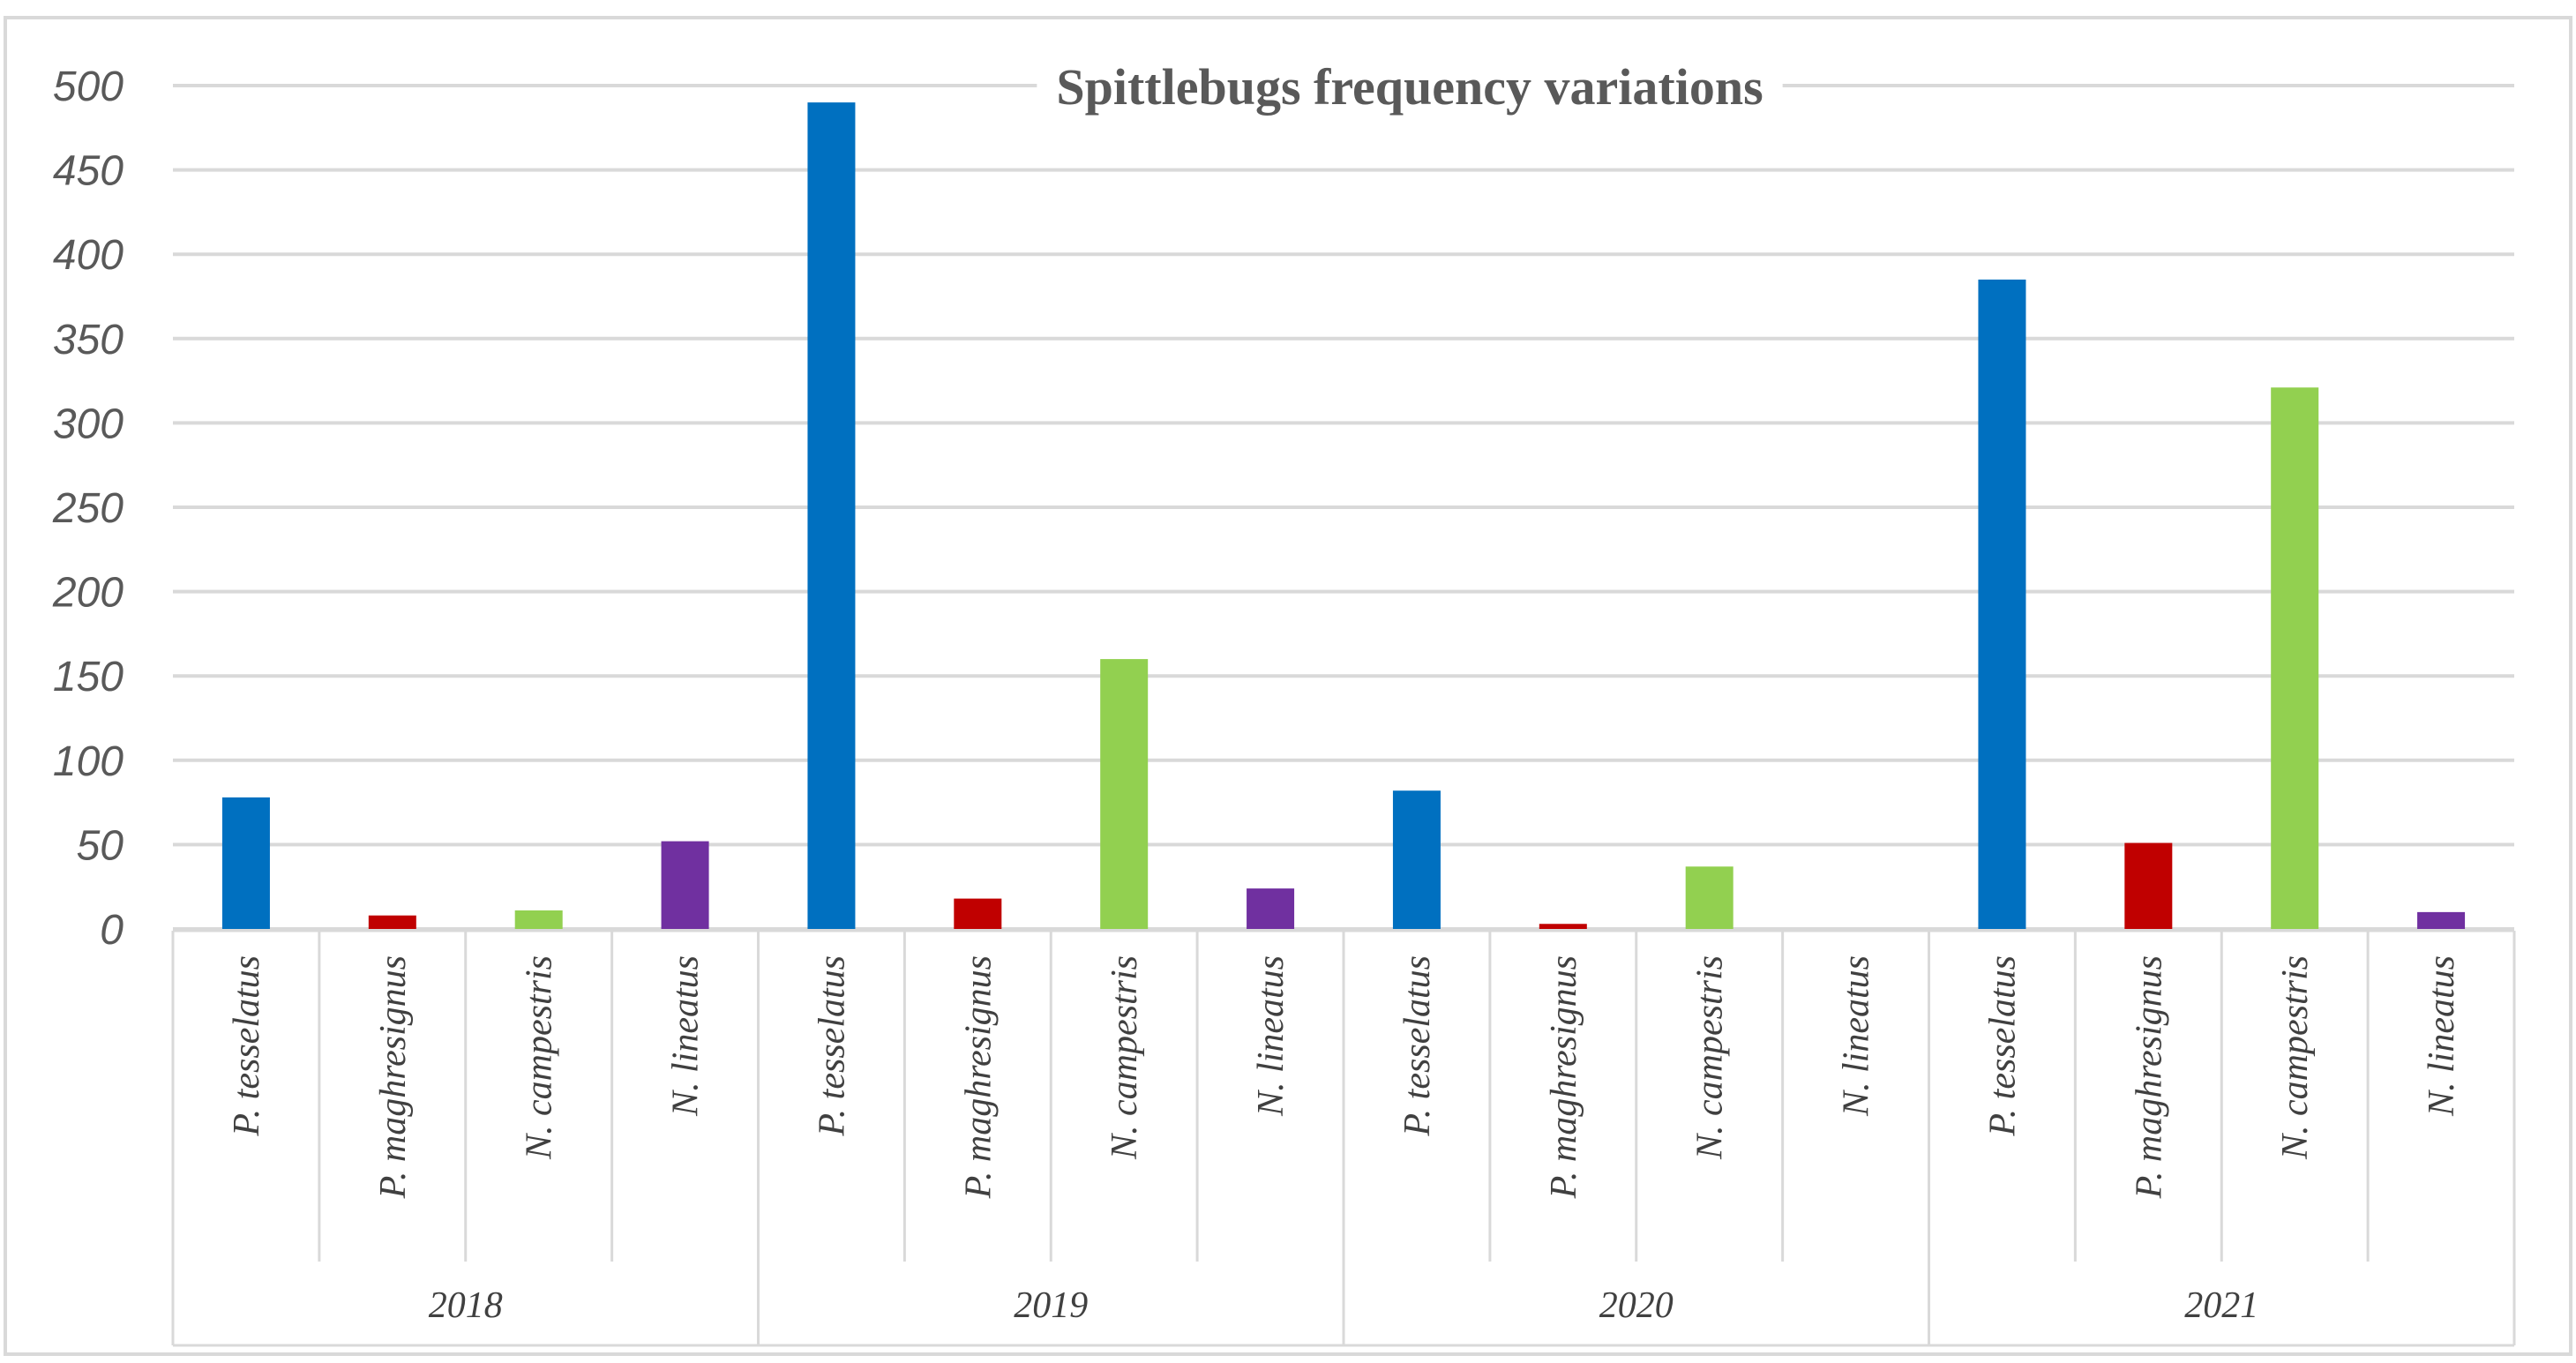 The image size is (2576, 1363). I want to click on y-tick-label: 250, so click(88, 508).